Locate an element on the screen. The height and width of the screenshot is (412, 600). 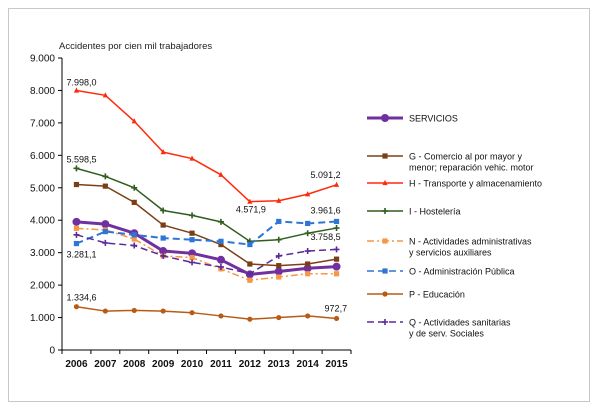
legend-label: y de serv. Sociales is located at coordinates (446, 334).